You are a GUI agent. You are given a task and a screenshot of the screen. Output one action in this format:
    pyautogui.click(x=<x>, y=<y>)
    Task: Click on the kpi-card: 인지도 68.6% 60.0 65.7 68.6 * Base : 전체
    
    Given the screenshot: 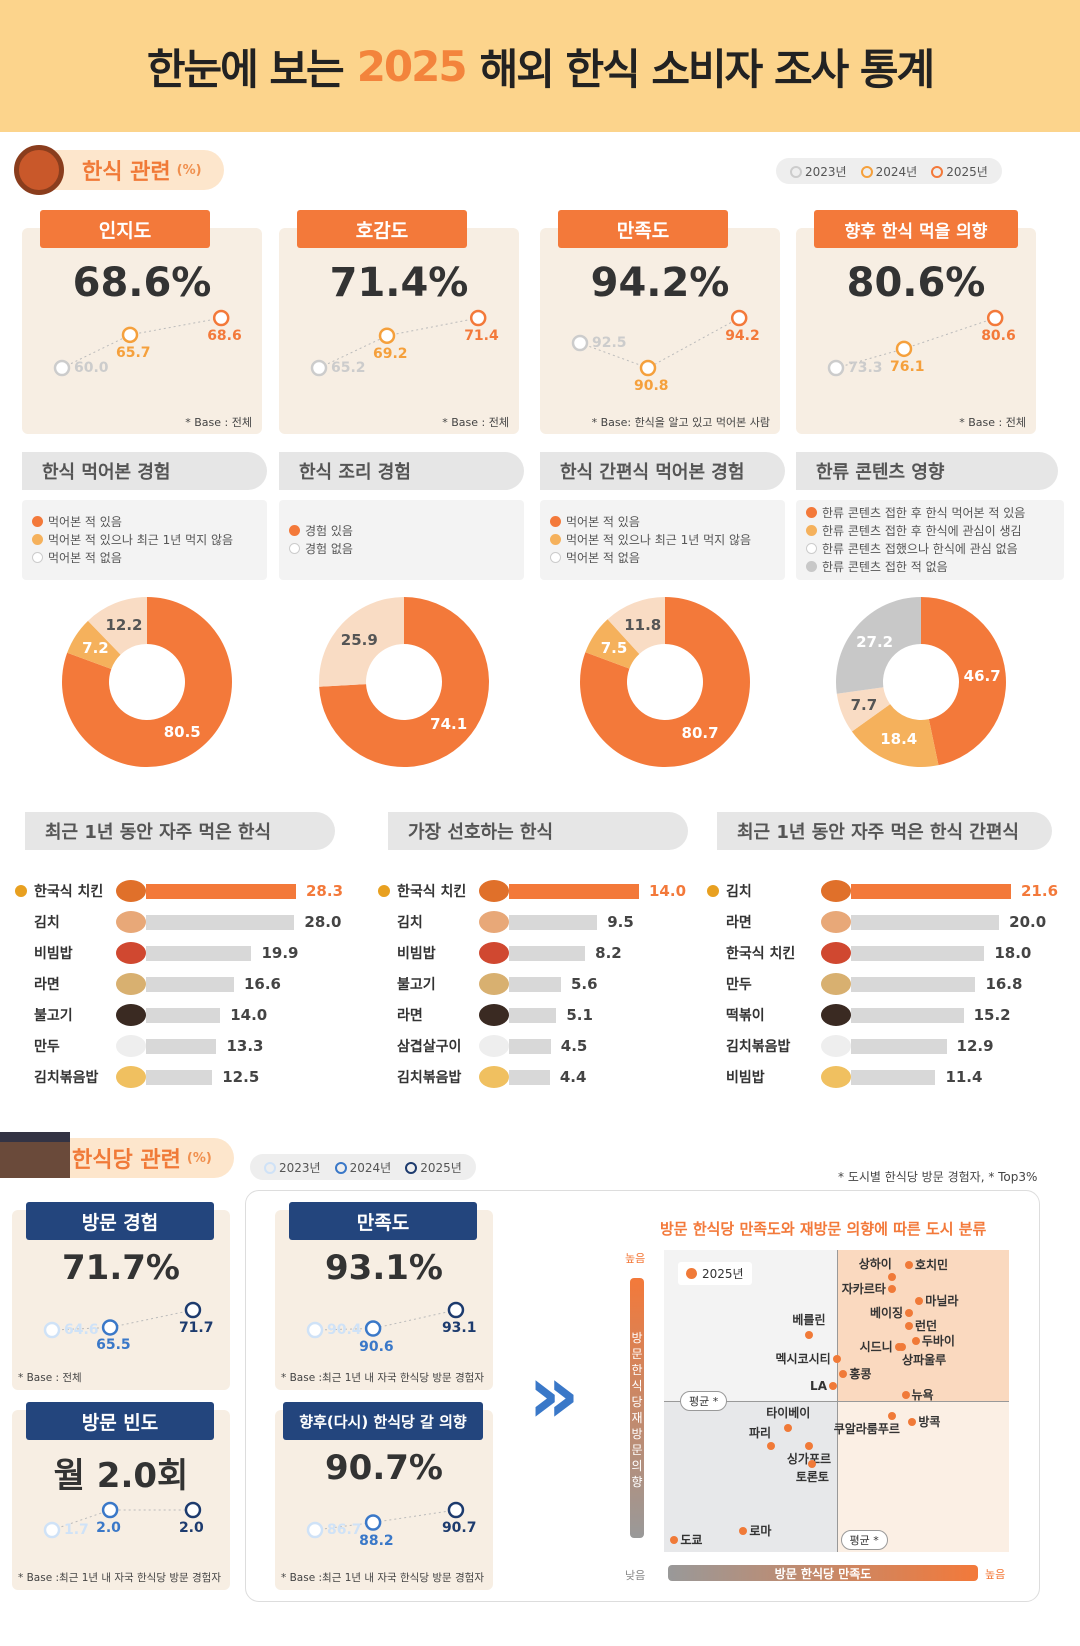 What is the action you would take?
    pyautogui.click(x=142, y=322)
    